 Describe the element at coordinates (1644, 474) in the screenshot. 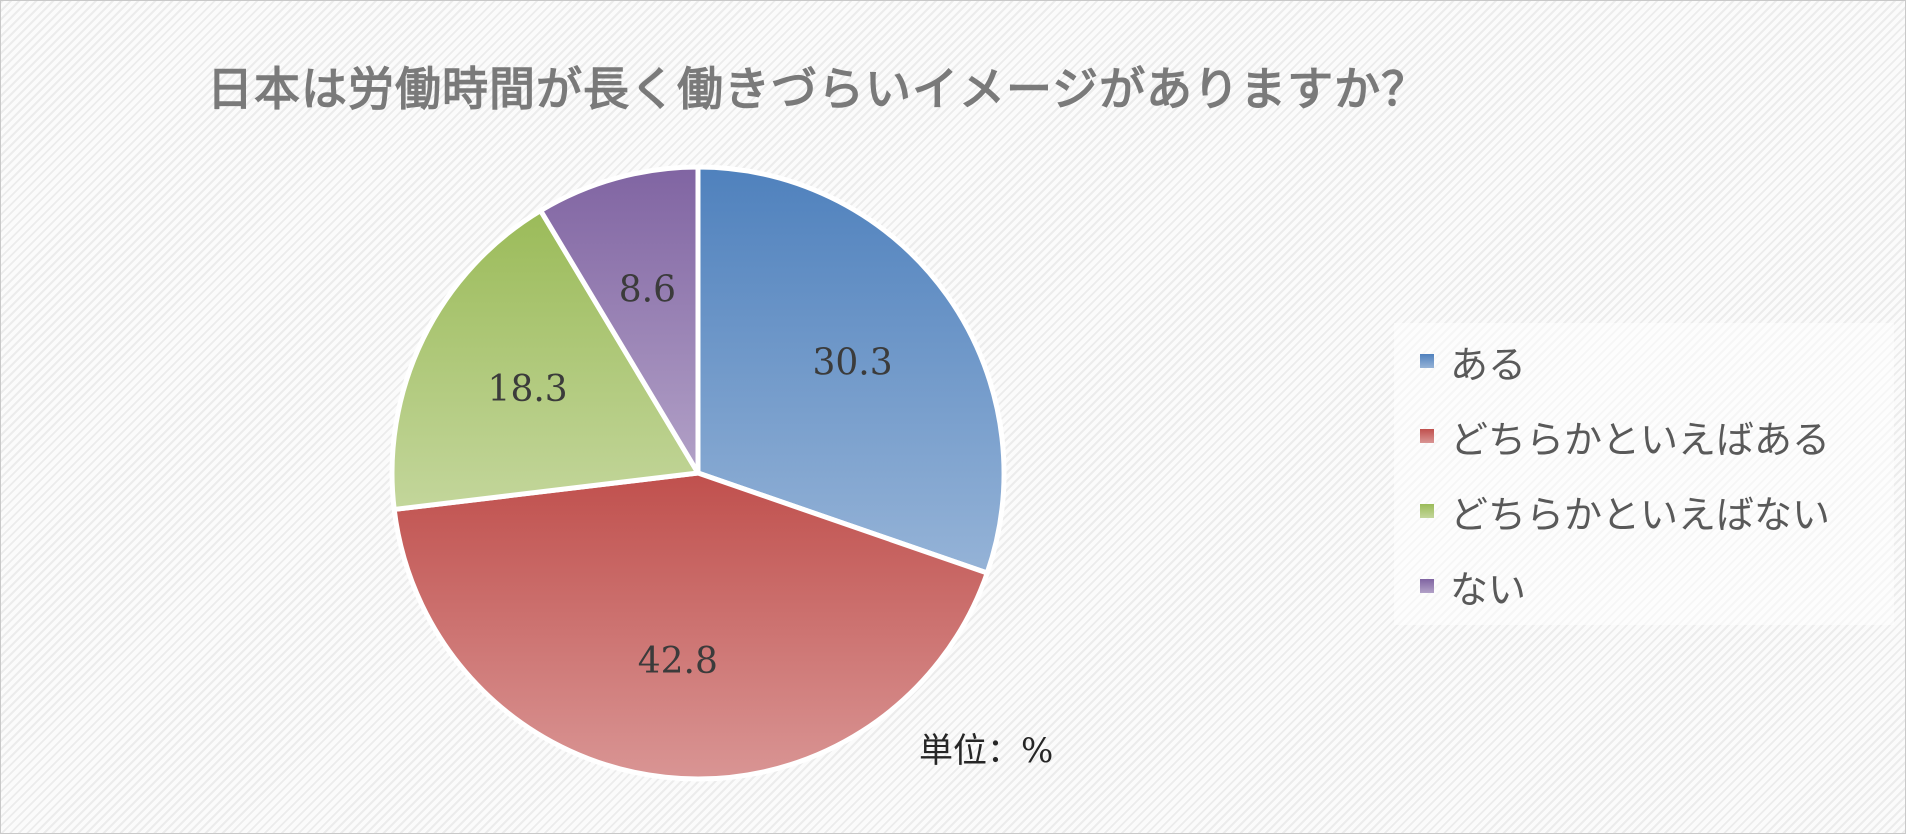

I see `legend: ある どちらかといえばある どちらかといえばない ない` at that location.